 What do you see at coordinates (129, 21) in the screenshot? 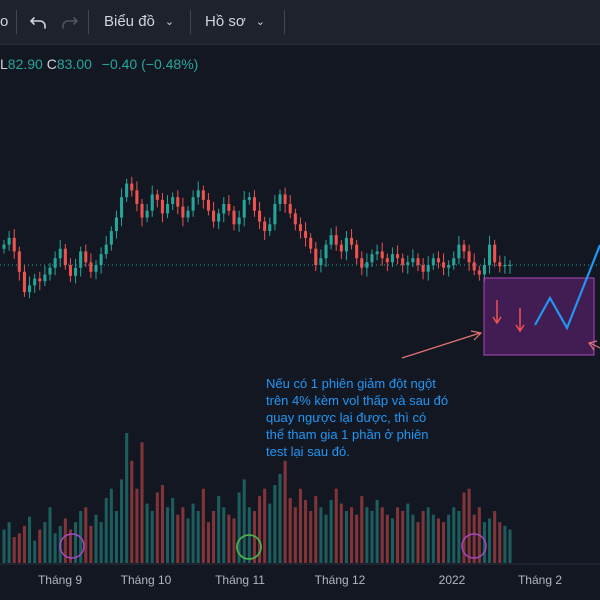
I see `chart-menu-label: Biểu đồ` at bounding box center [129, 21].